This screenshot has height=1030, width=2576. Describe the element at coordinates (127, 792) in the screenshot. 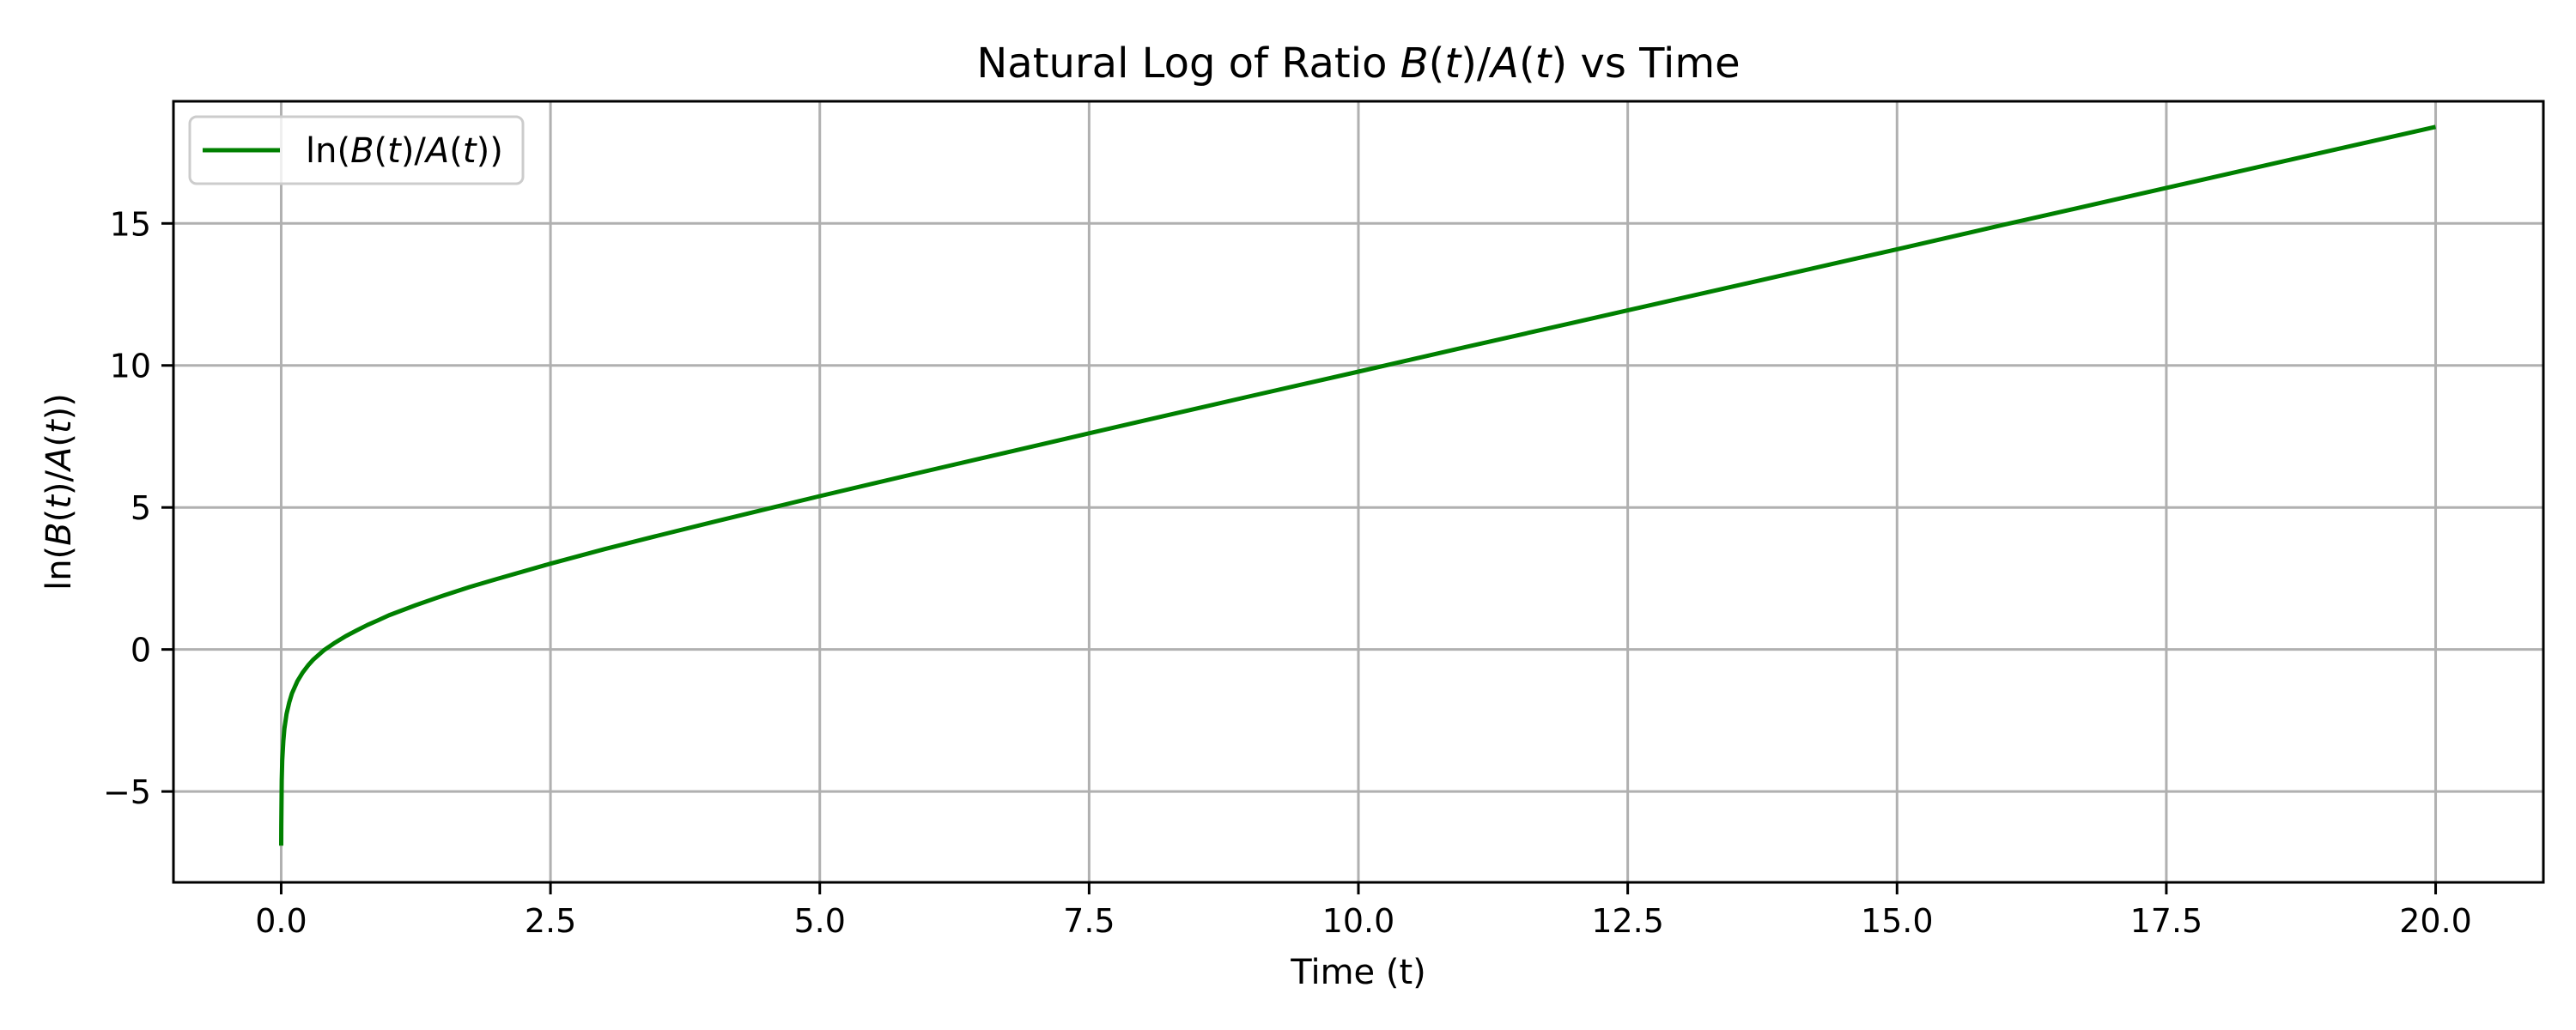

I see `y-tick-label: −5` at that location.